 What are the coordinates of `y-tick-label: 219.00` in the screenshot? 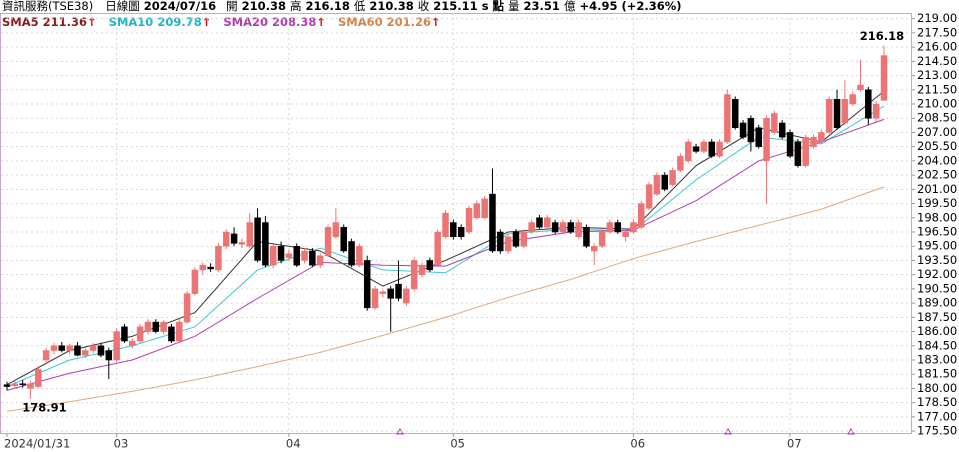 It's located at (937, 18).